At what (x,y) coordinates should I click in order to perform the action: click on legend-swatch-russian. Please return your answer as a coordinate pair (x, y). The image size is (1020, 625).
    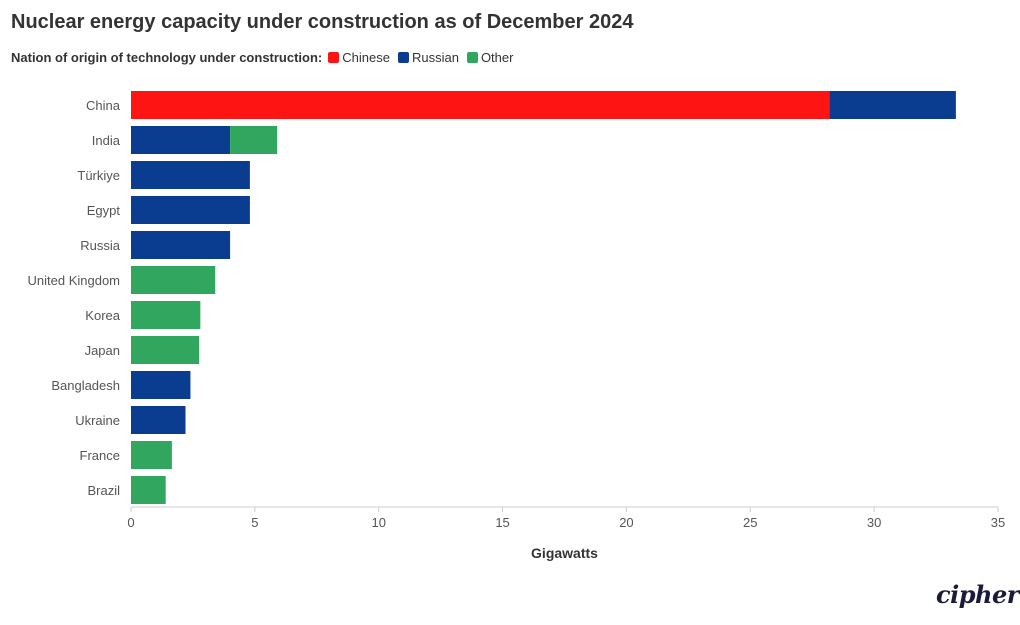
    Looking at the image, I should click on (403, 57).